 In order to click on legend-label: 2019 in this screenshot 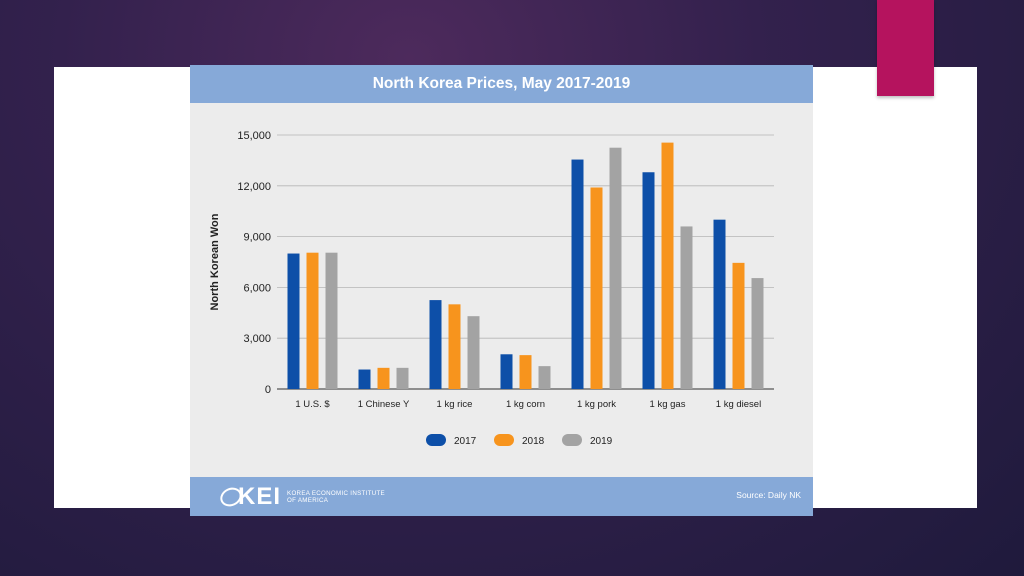, I will do `click(601, 441)`.